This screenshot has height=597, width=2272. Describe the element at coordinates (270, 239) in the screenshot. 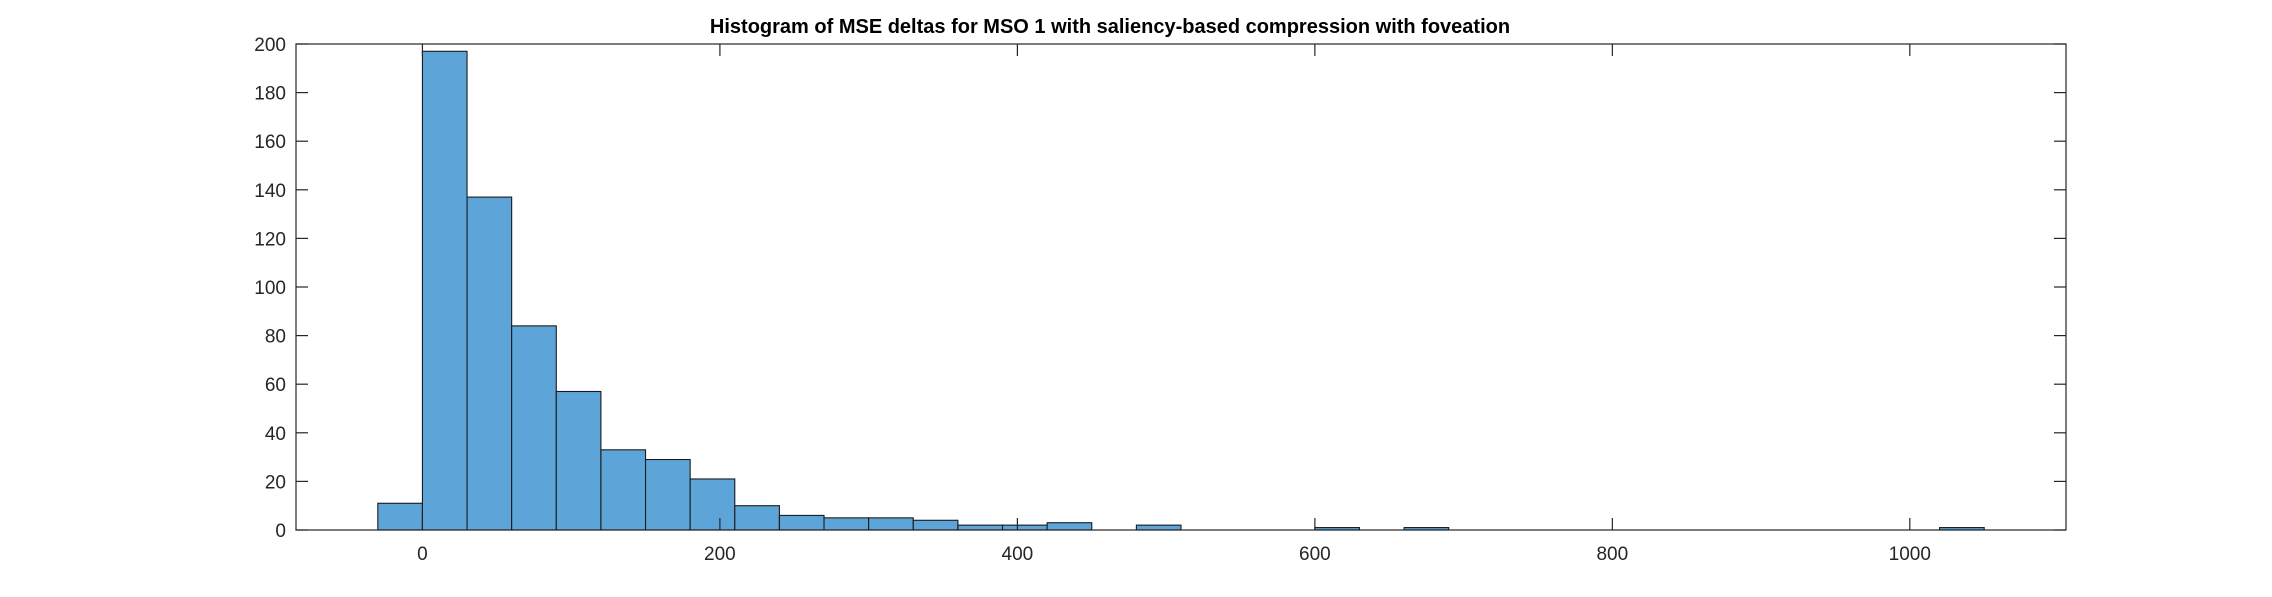

I see `y-tick-label: 120` at that location.